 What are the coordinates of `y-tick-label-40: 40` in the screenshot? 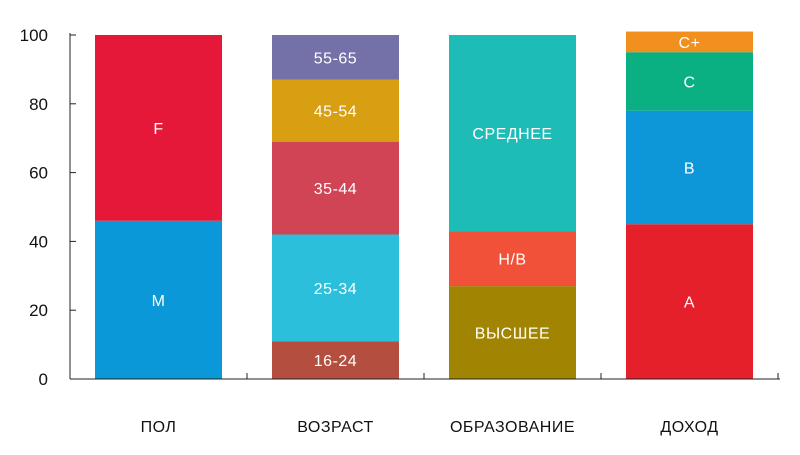 It's located at (38, 241).